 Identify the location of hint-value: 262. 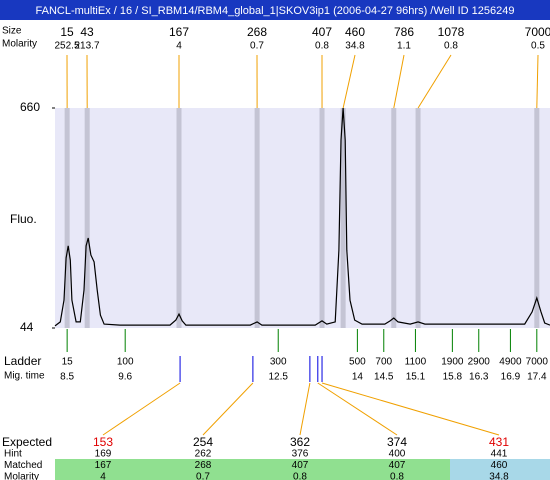
(203, 454).